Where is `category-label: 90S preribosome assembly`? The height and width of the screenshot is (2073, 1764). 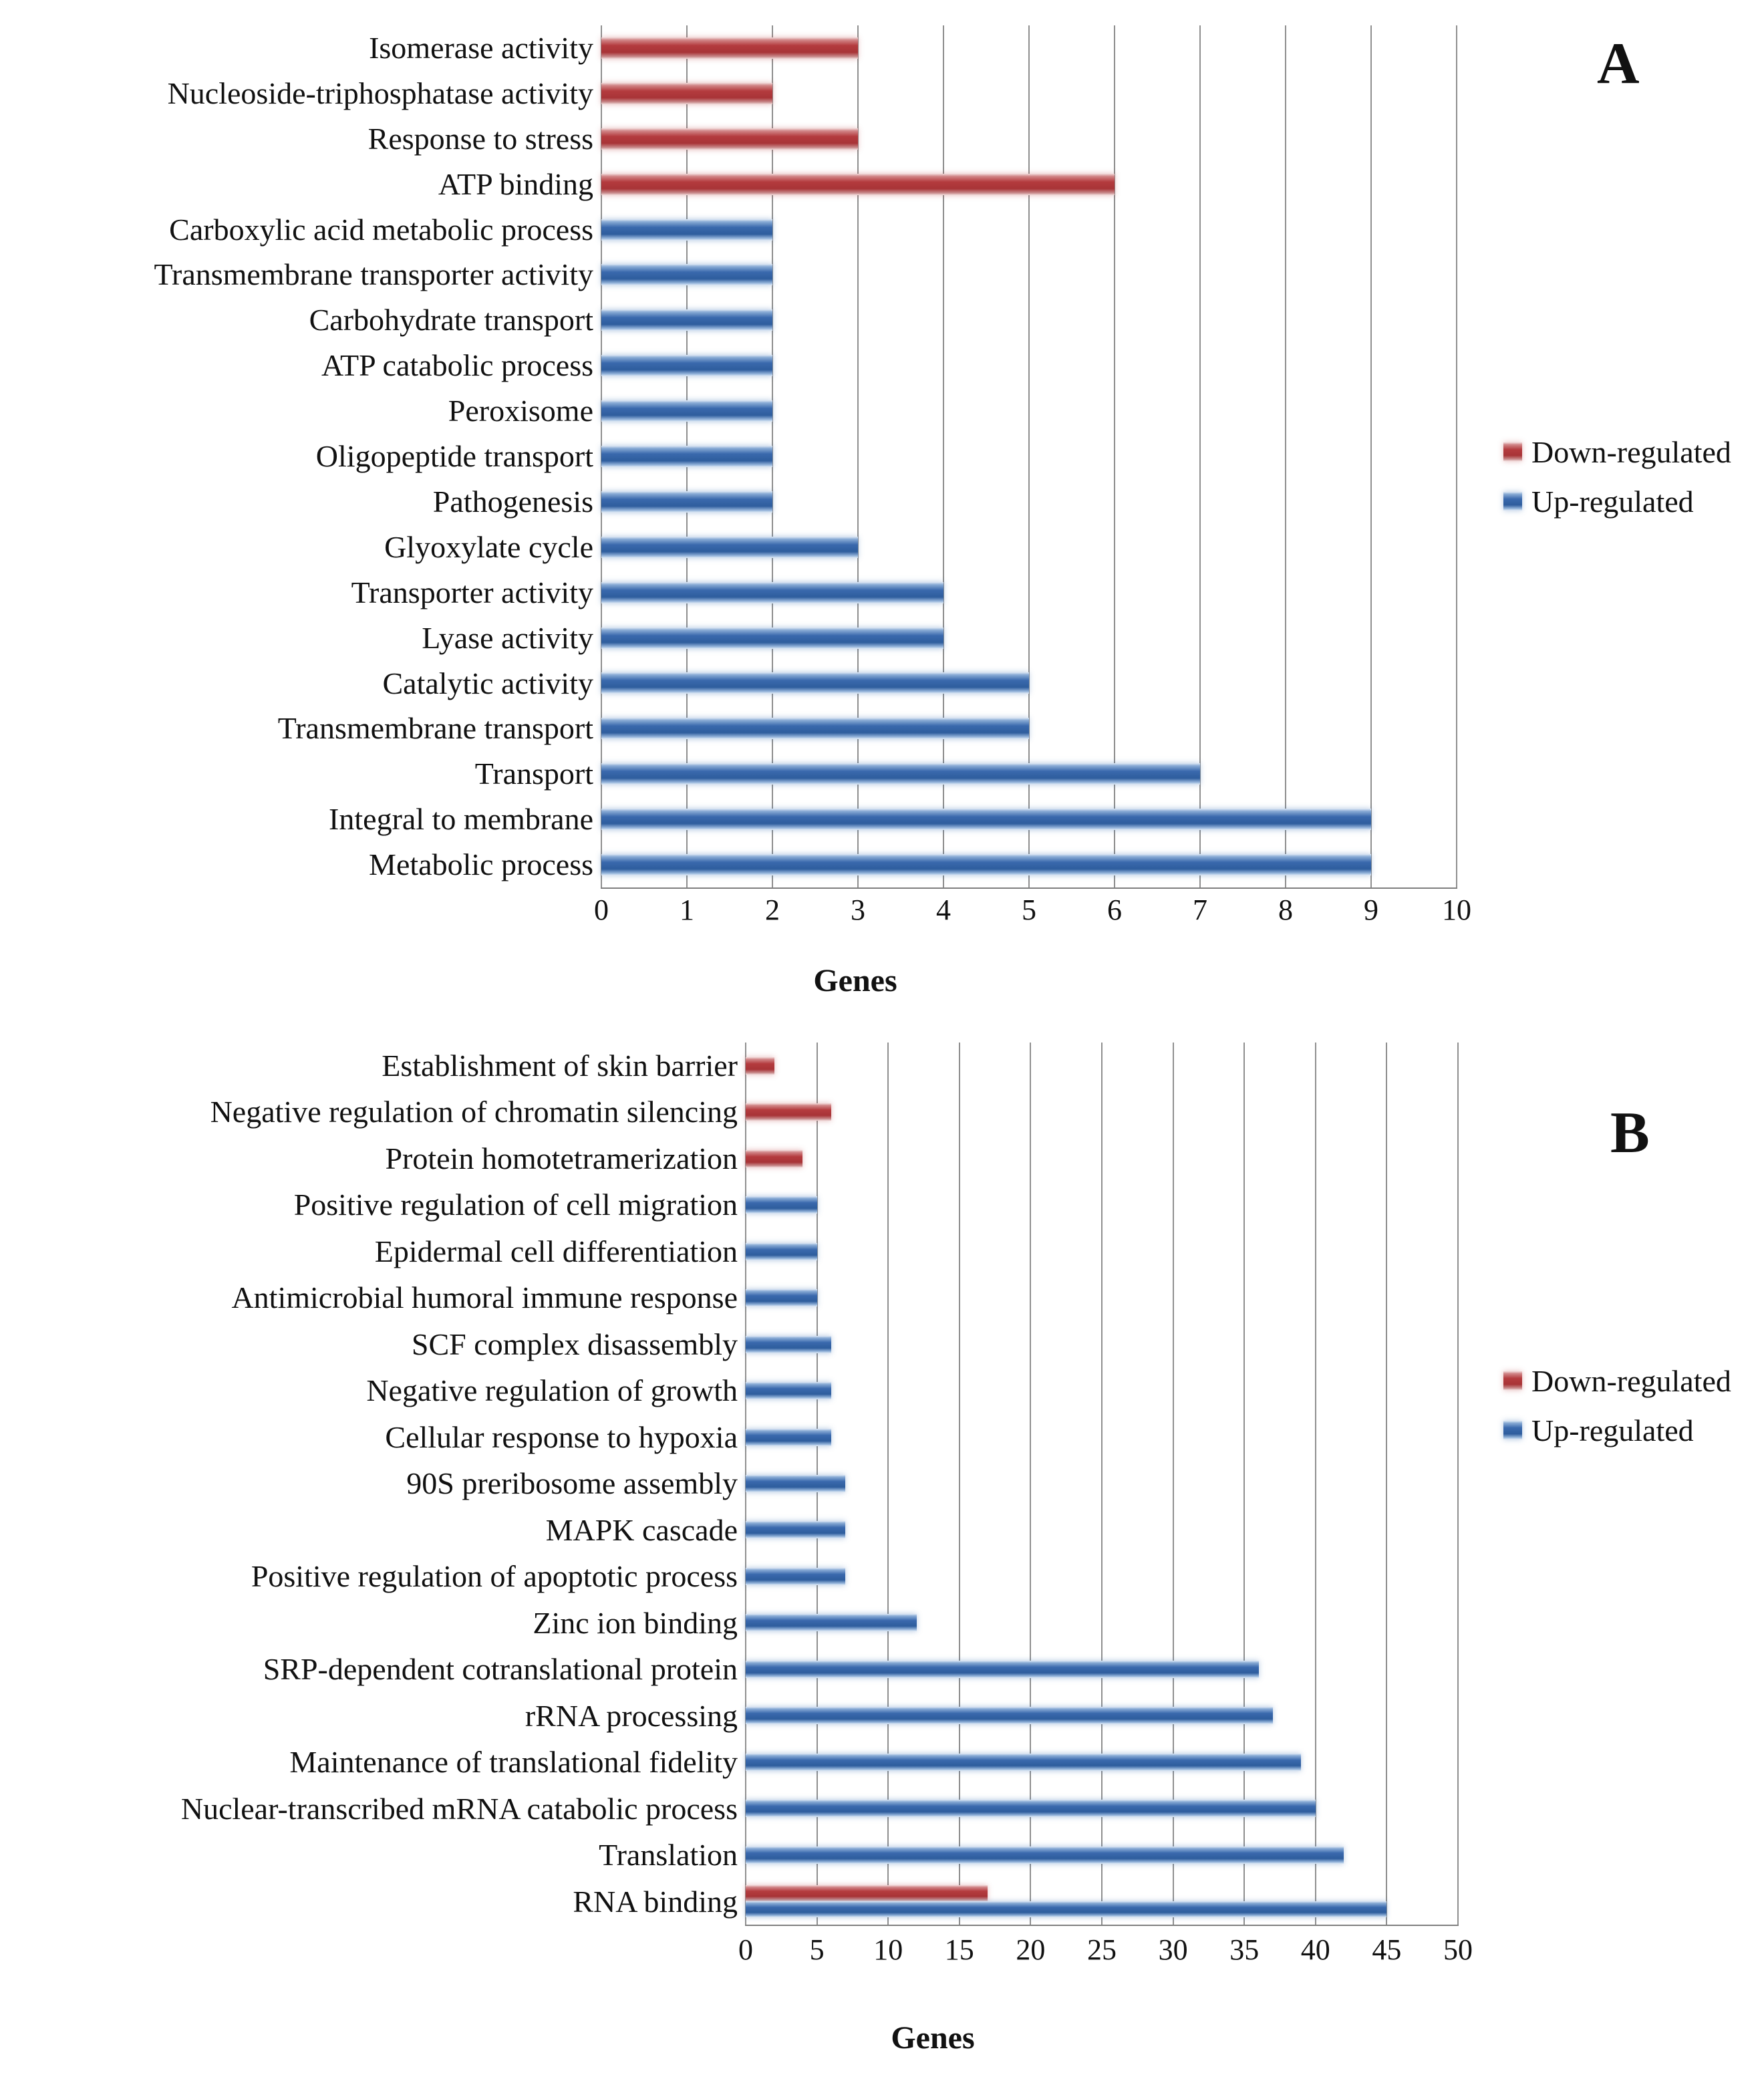 category-label: 90S preribosome assembly is located at coordinates (572, 1483).